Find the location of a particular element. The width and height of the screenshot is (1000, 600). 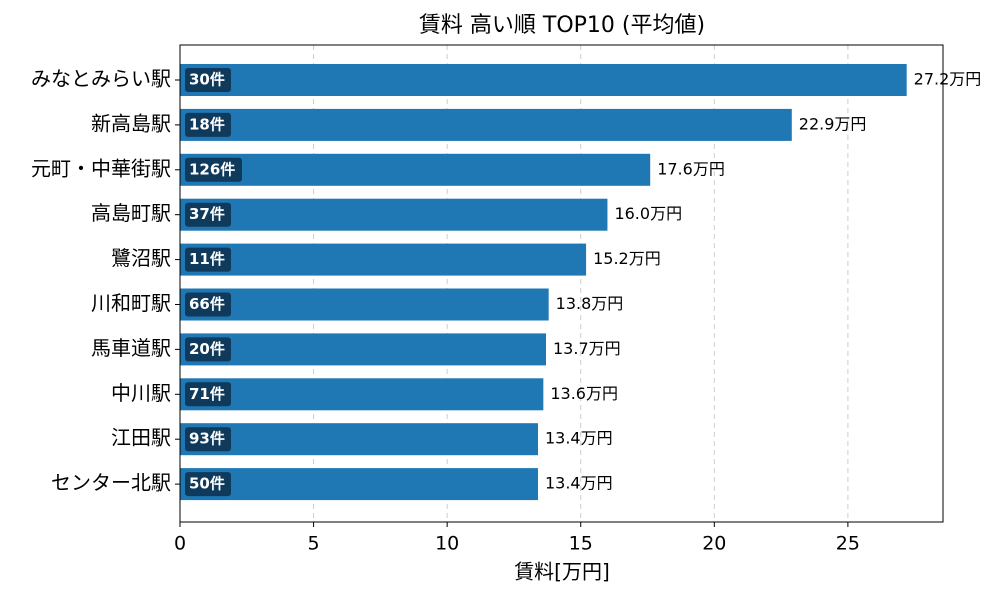

y-tick-label: 新高島駅 is located at coordinates (131, 123).